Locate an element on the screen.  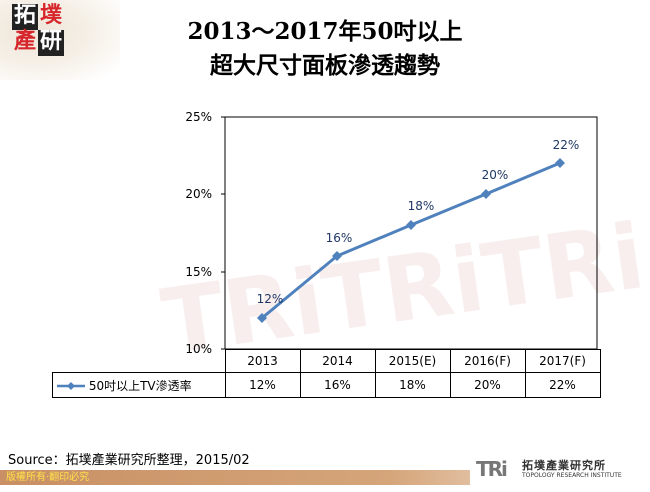
tri-logo-mark: TRi is located at coordinates (492, 469).